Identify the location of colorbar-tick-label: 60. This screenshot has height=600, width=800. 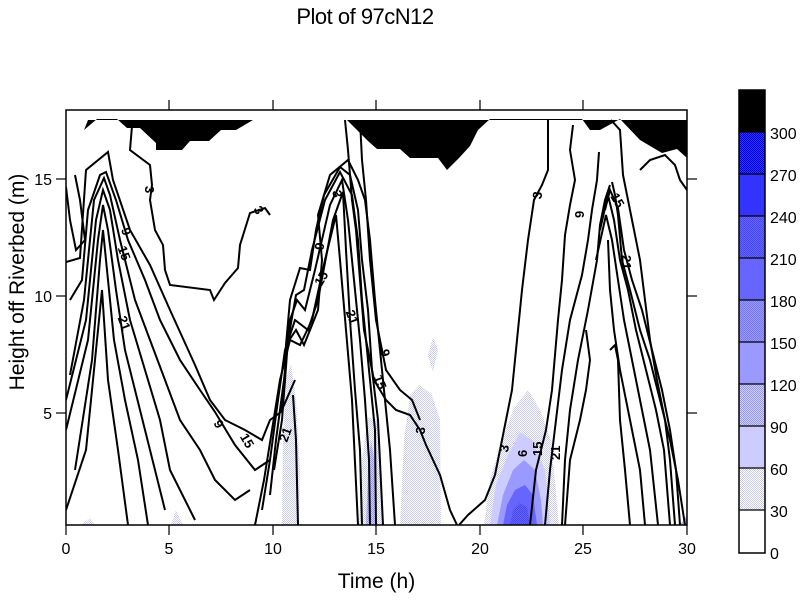
(779, 470).